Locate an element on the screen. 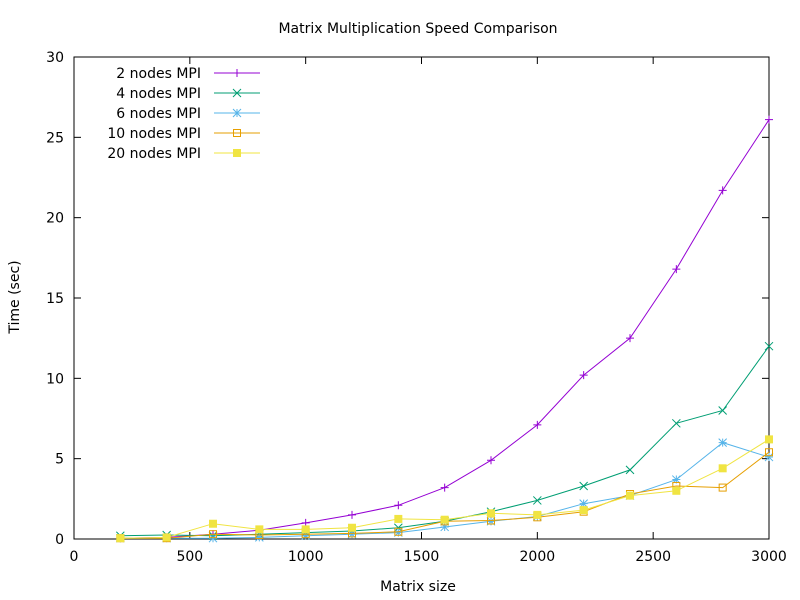 The image size is (800, 600). y-tick-label: 5 is located at coordinates (59, 460).